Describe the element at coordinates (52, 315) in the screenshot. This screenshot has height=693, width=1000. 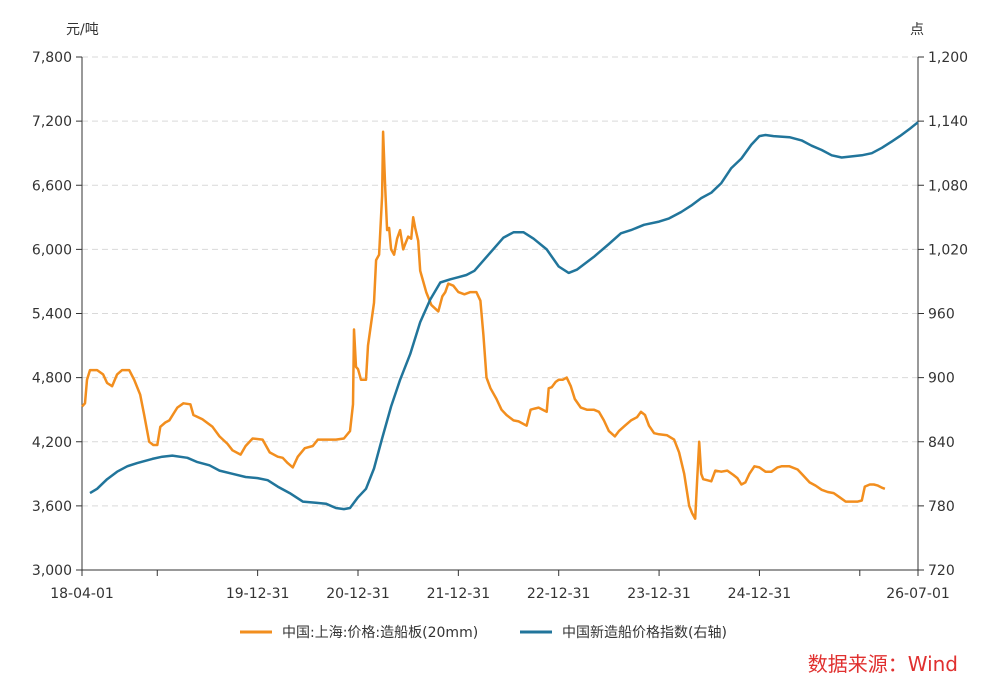
I see `left-tick-label: 5,400` at that location.